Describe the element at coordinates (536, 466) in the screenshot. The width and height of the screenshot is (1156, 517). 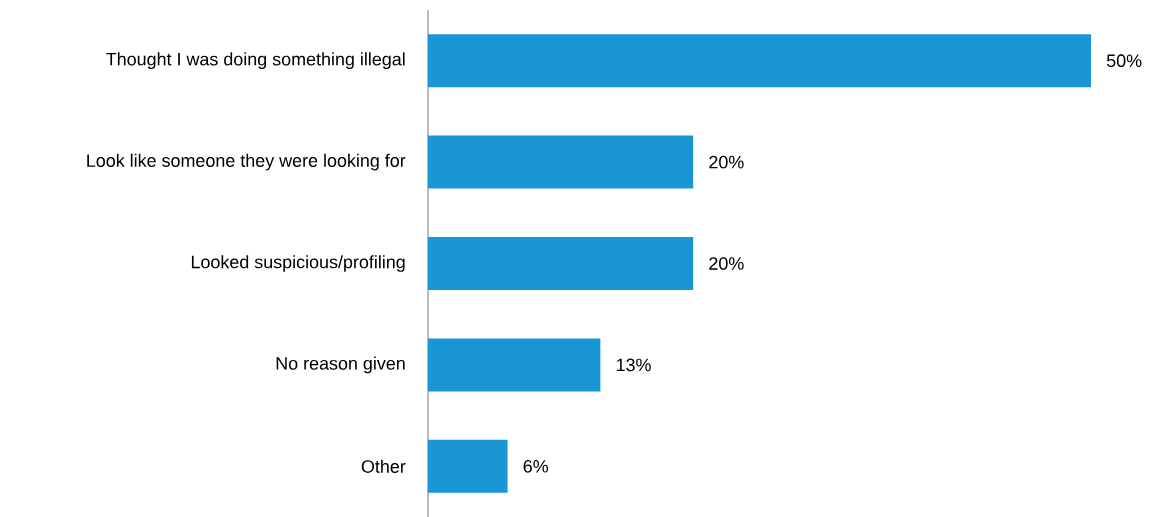
I see `data-label: 6%` at that location.